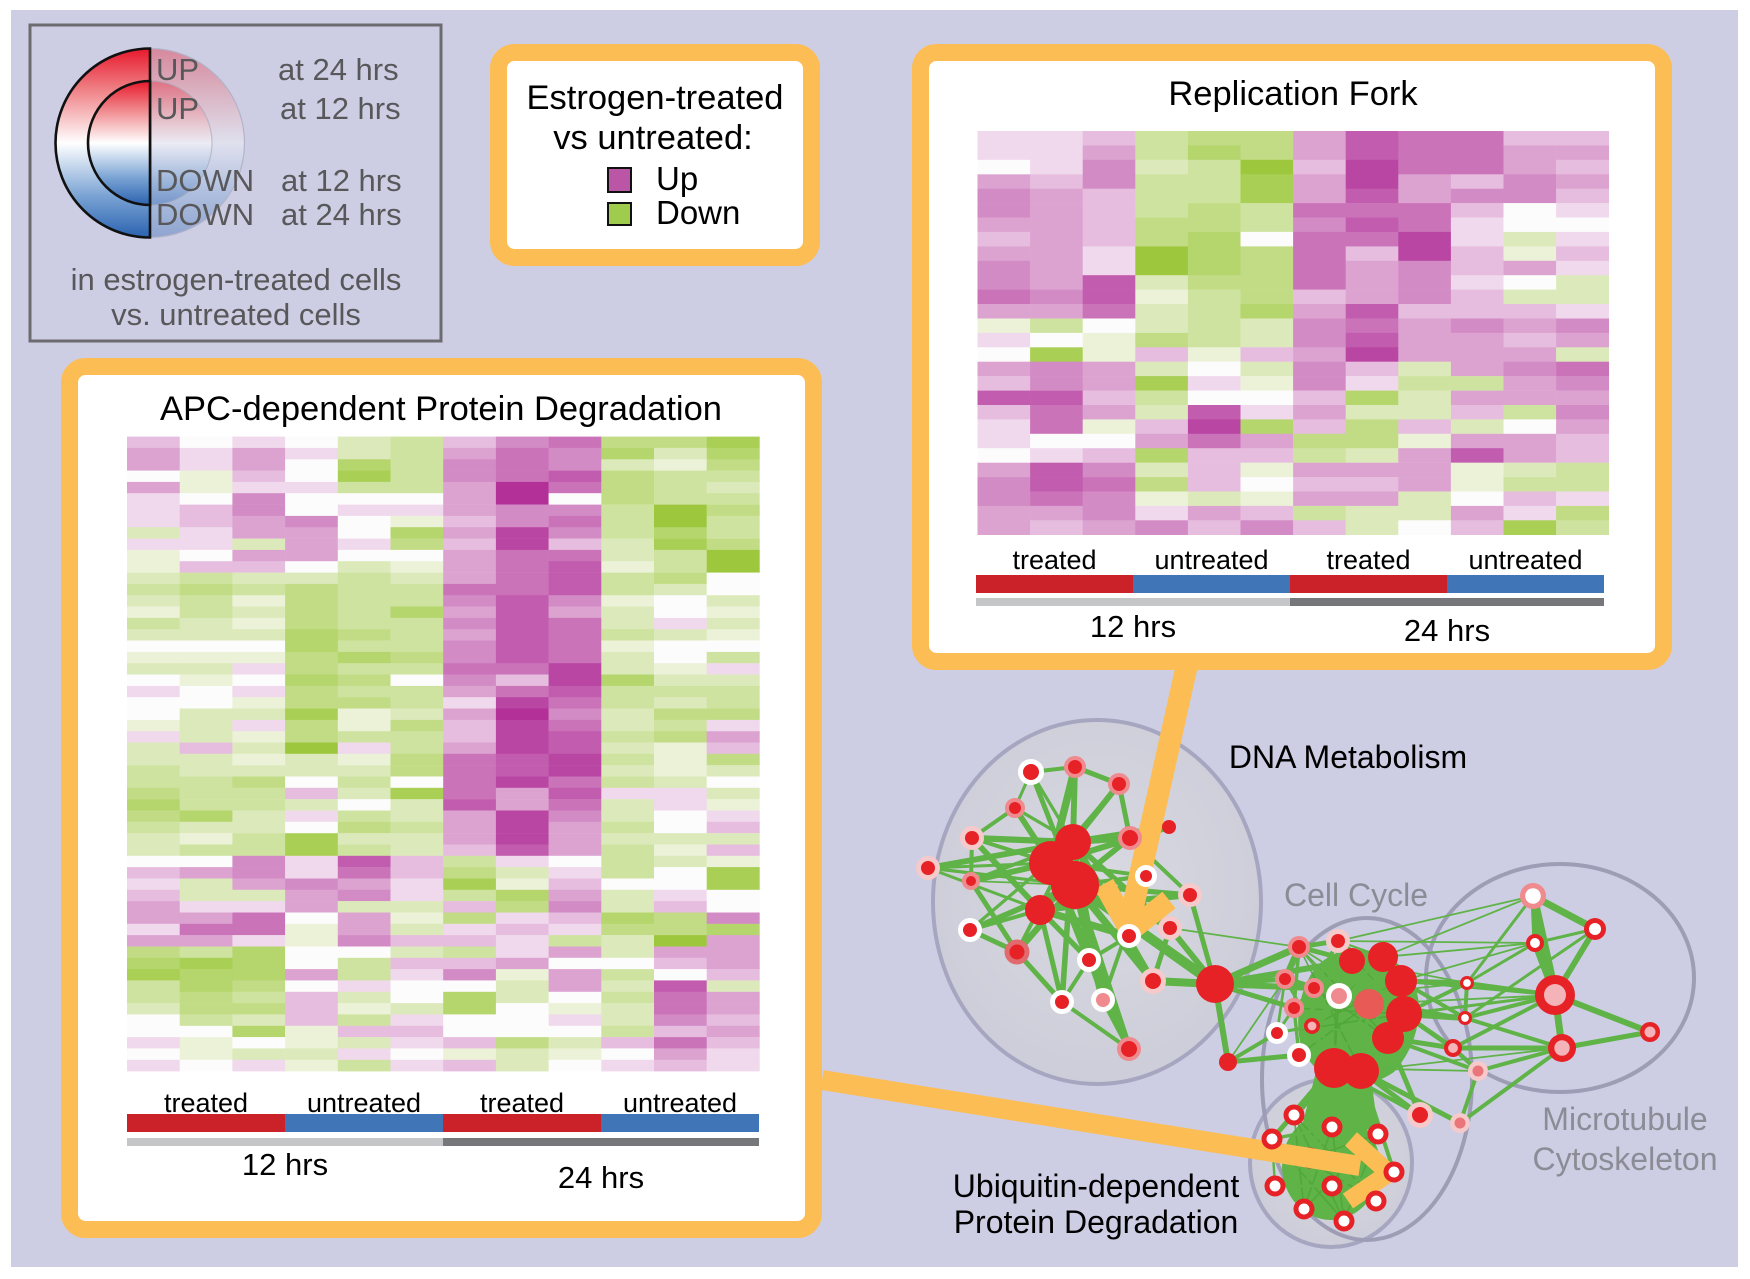 This screenshot has width=1750, height=1279. Describe the element at coordinates (236, 279) in the screenshot. I see `svg-text: in estrogen-treated cells` at that location.